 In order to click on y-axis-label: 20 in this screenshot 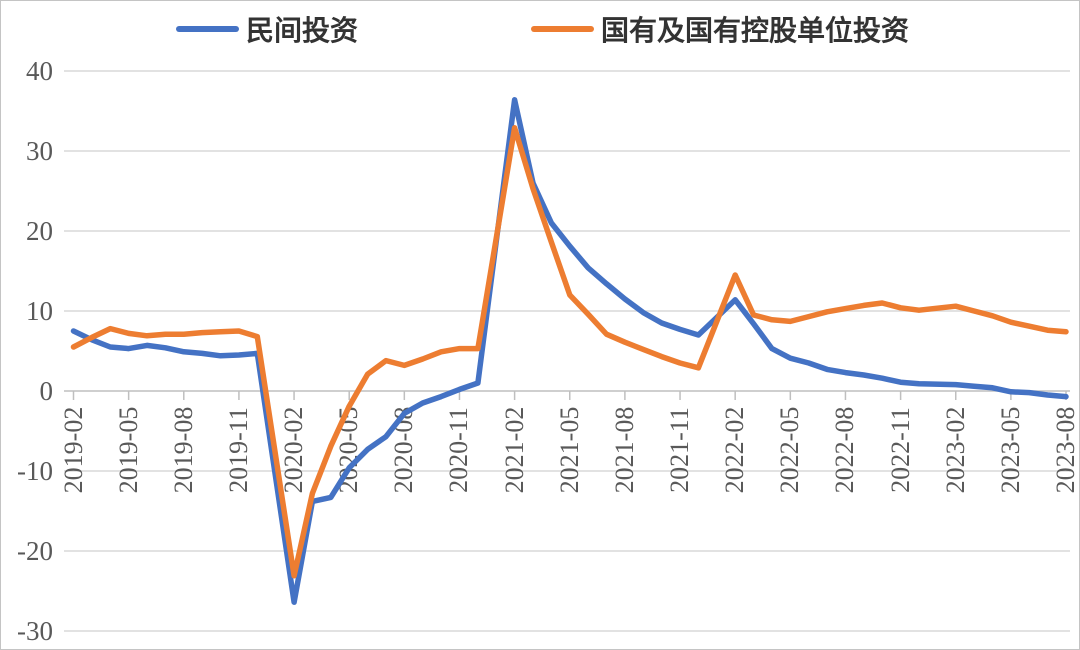, I will do `click(39, 231)`.